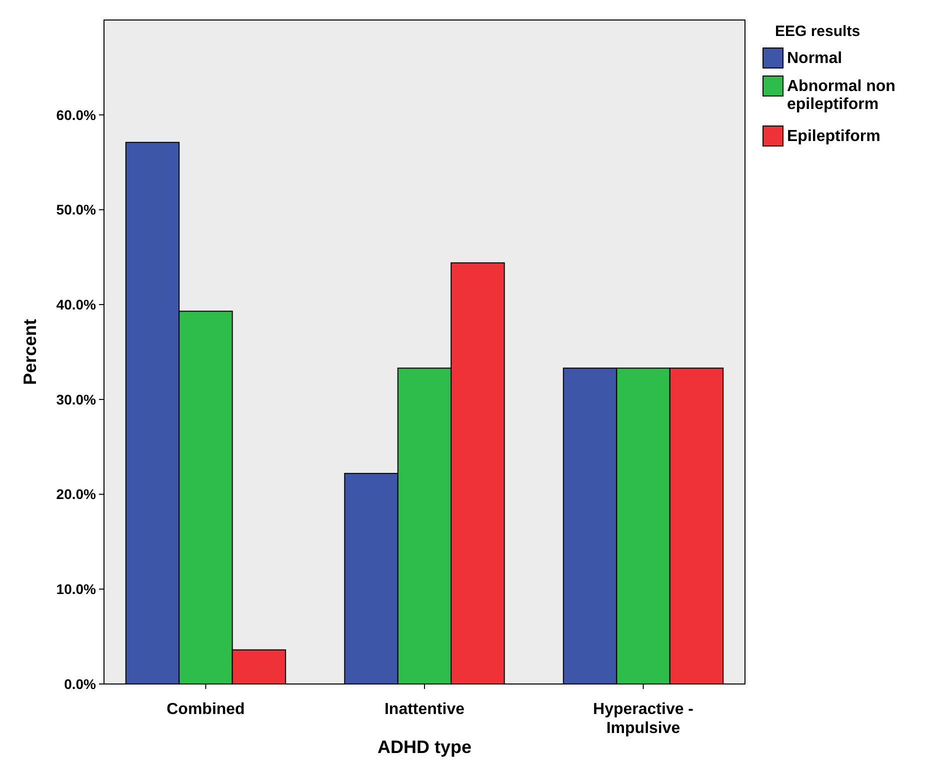 Image resolution: width=926 pixels, height=773 pixels. Describe the element at coordinates (643, 719) in the screenshot. I see `x-tick-label: Hyperactive - Impulsive` at that location.